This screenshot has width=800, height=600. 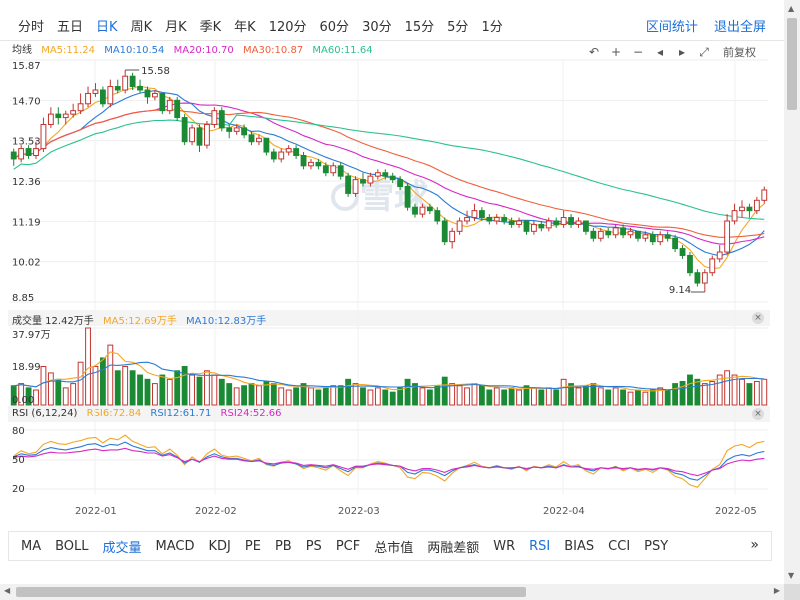 What do you see at coordinates (26, 182) in the screenshot?
I see `price-tick-label: 12.36` at bounding box center [26, 182].